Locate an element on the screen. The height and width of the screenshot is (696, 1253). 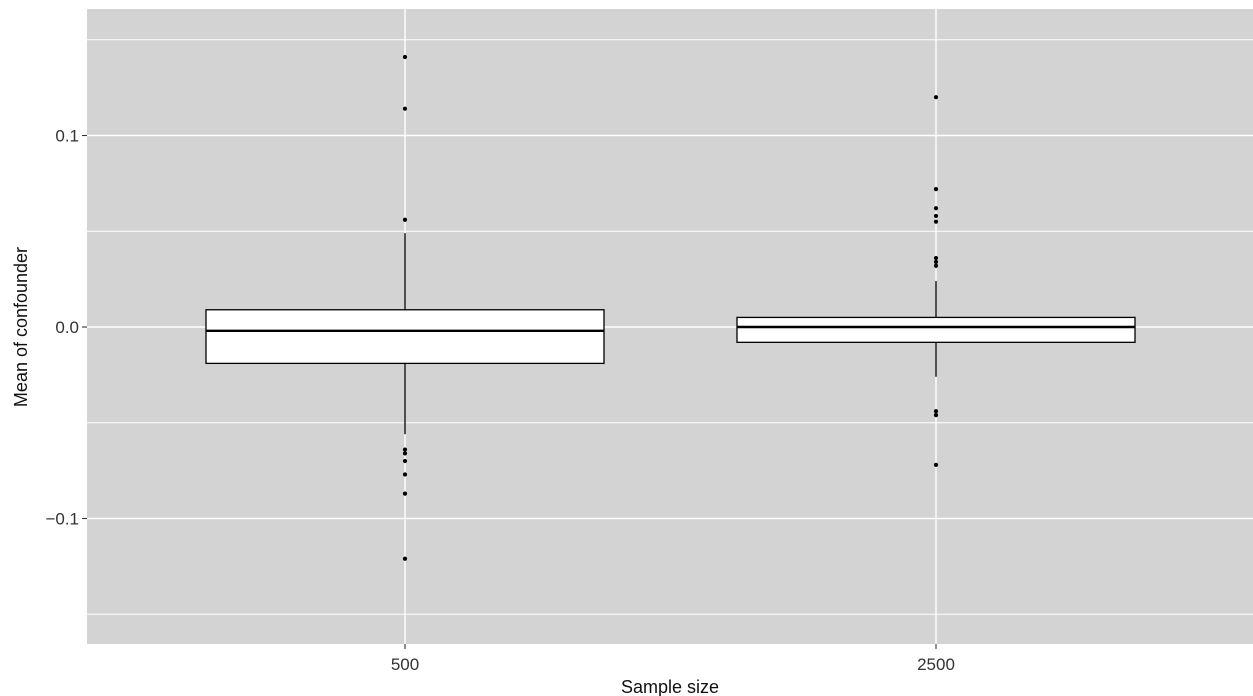
x-tick-label: 500 is located at coordinates (405, 664).